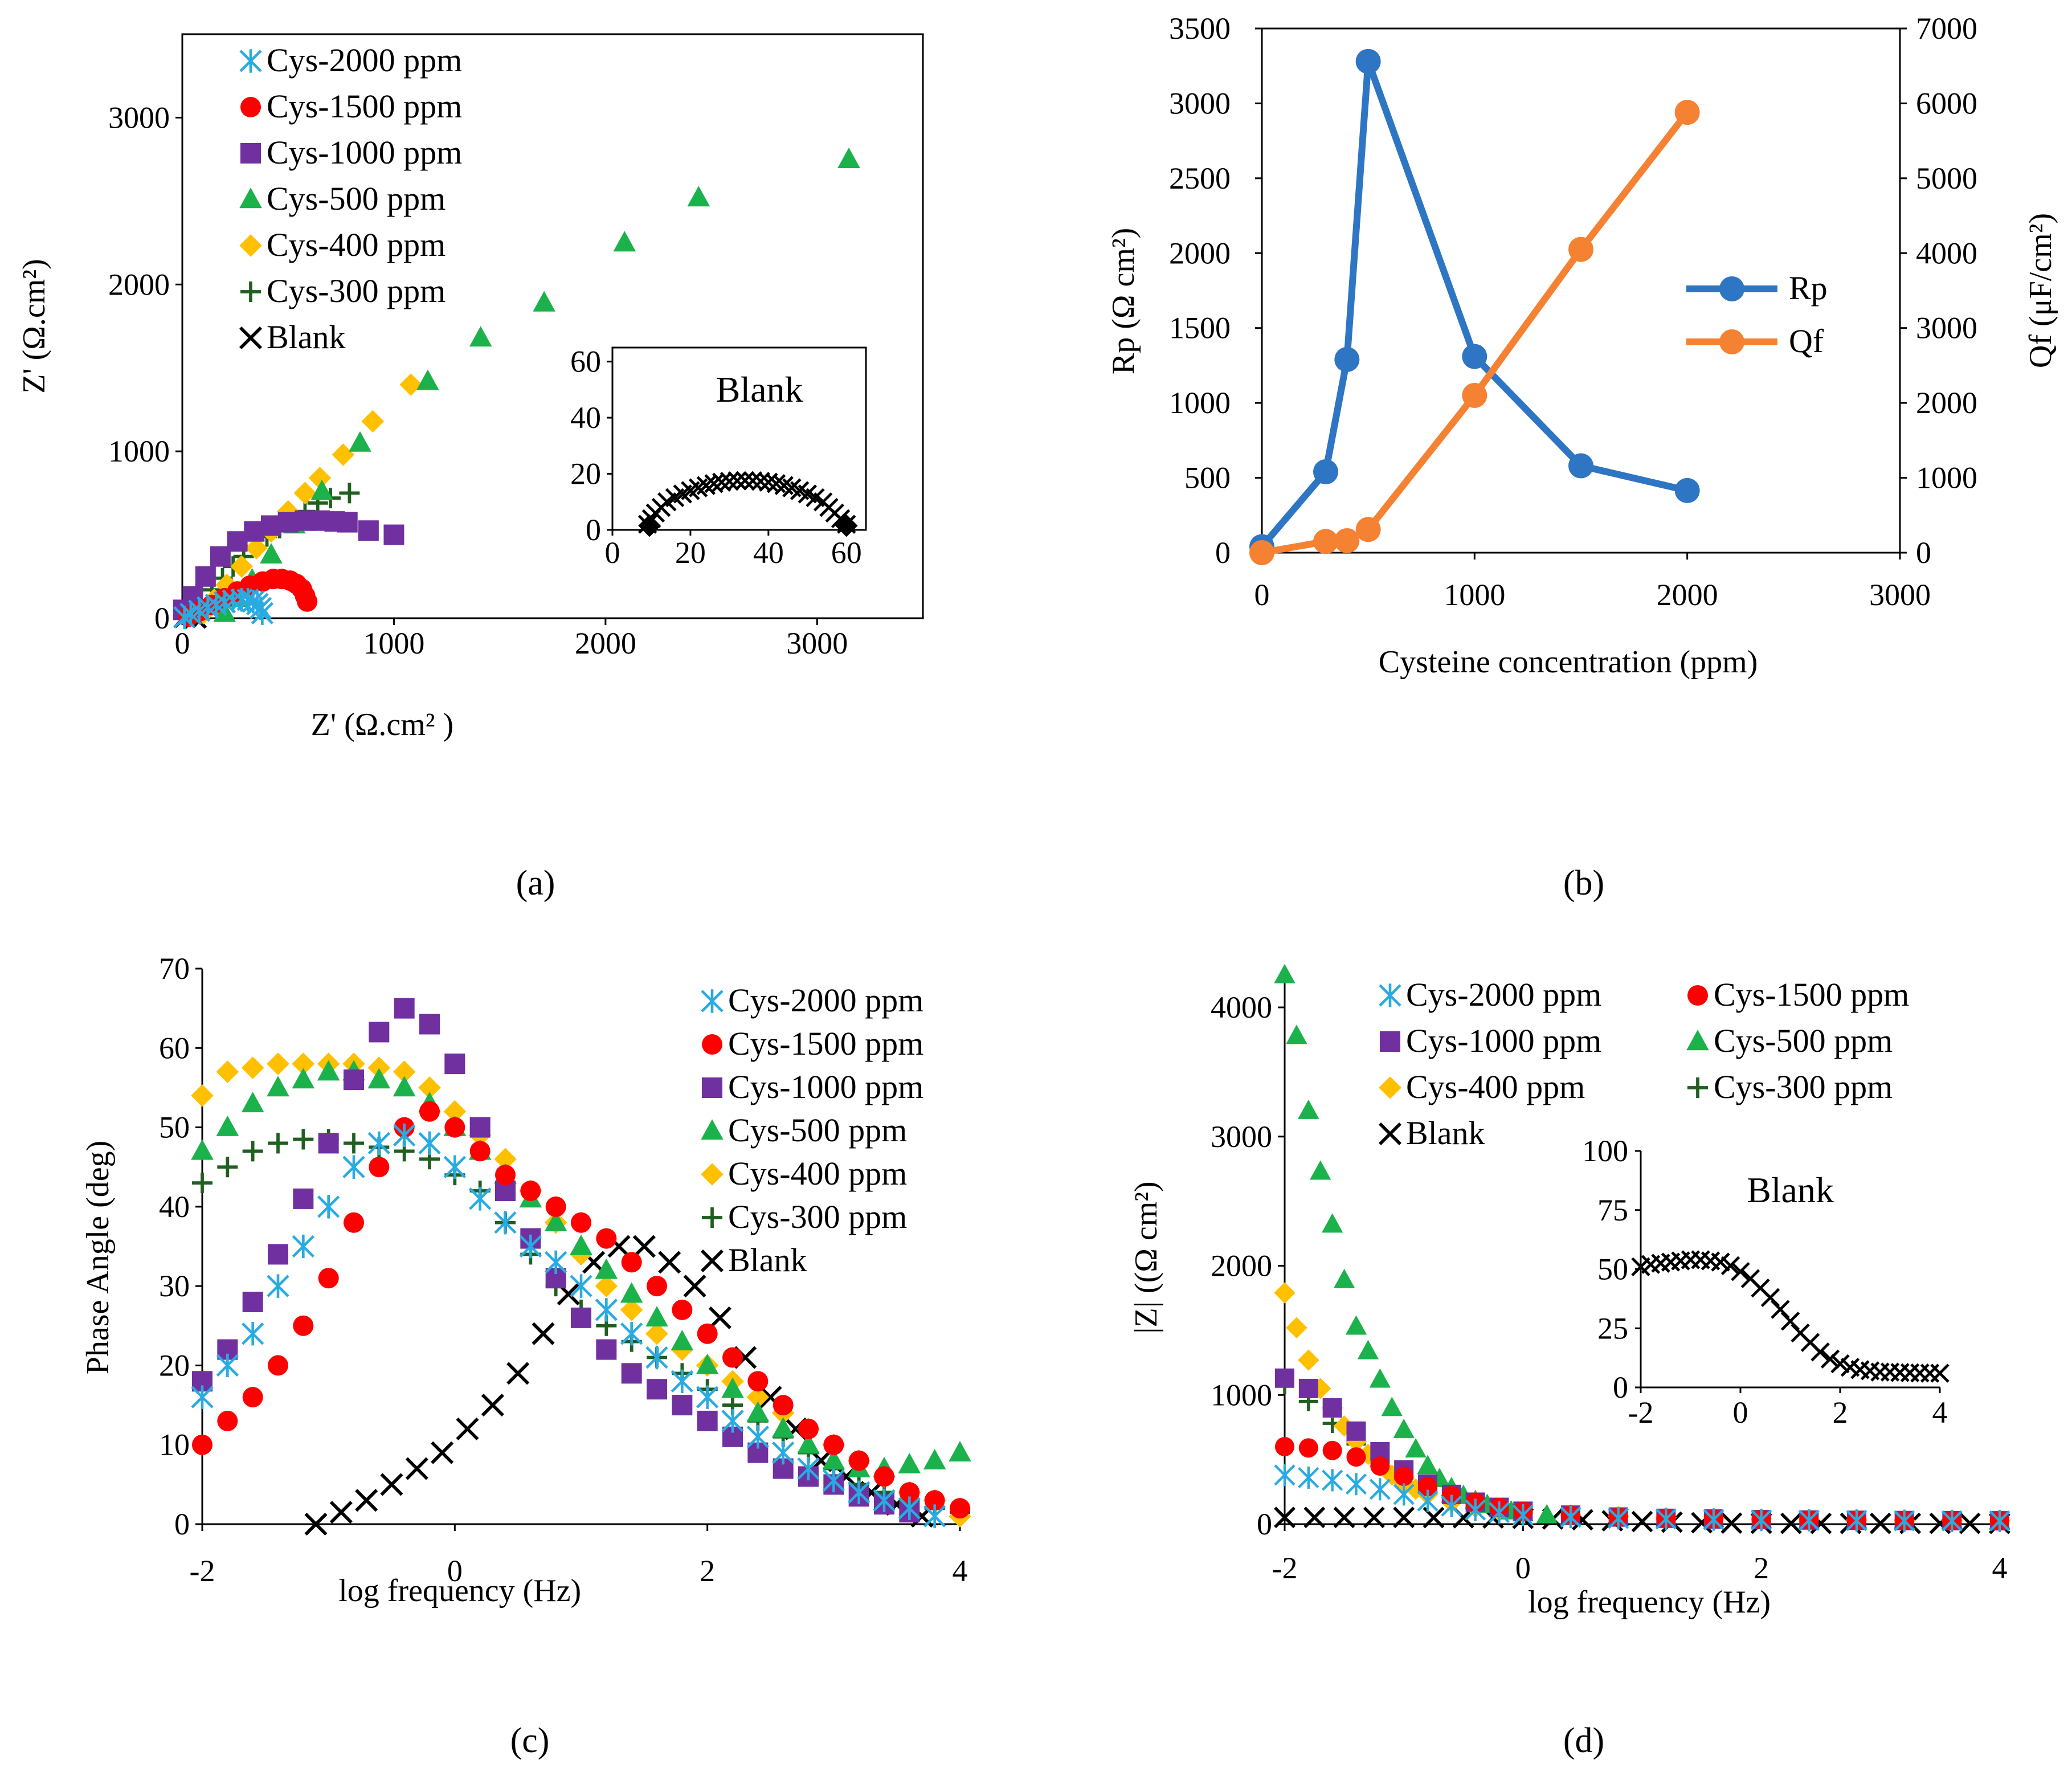  I want to click on legend-label: Cys-500 ppm, so click(1803, 1040).